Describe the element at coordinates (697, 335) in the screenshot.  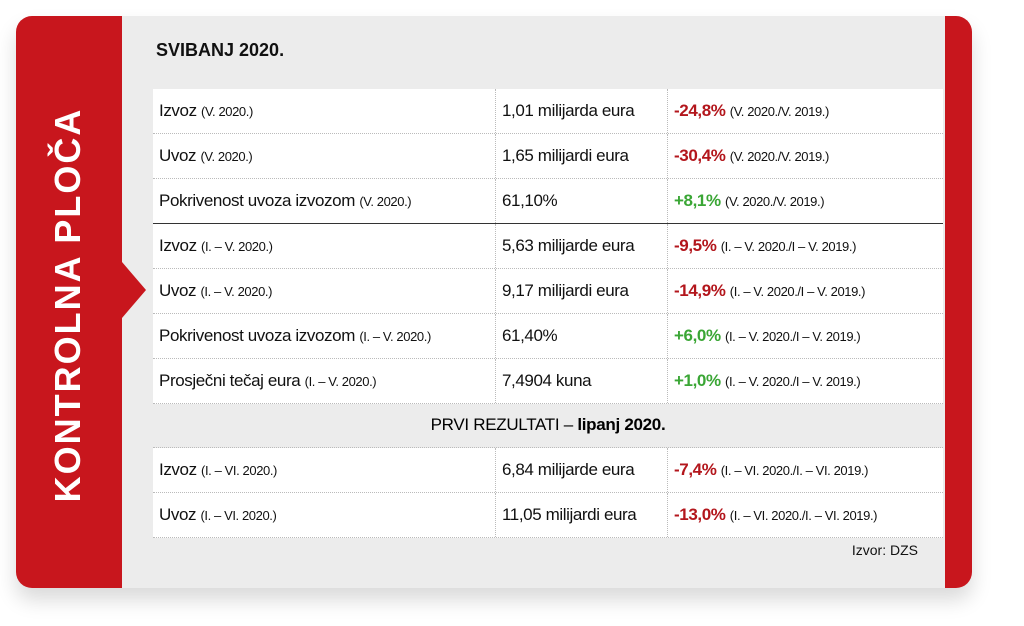
I see `change: +6,0%` at that location.